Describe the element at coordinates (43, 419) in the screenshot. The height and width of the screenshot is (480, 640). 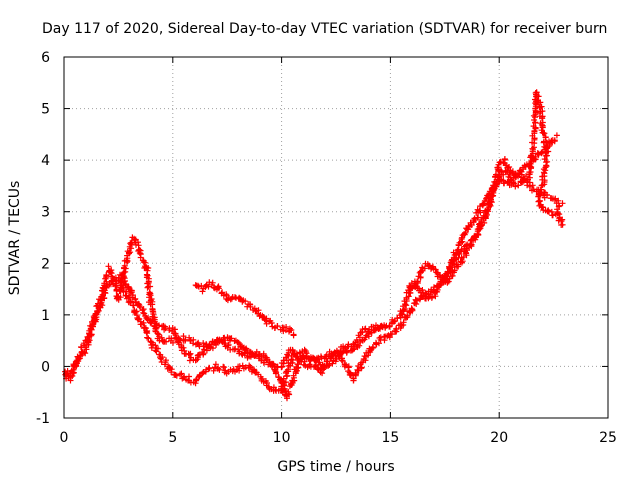
I see `y-tick-label: -1` at that location.